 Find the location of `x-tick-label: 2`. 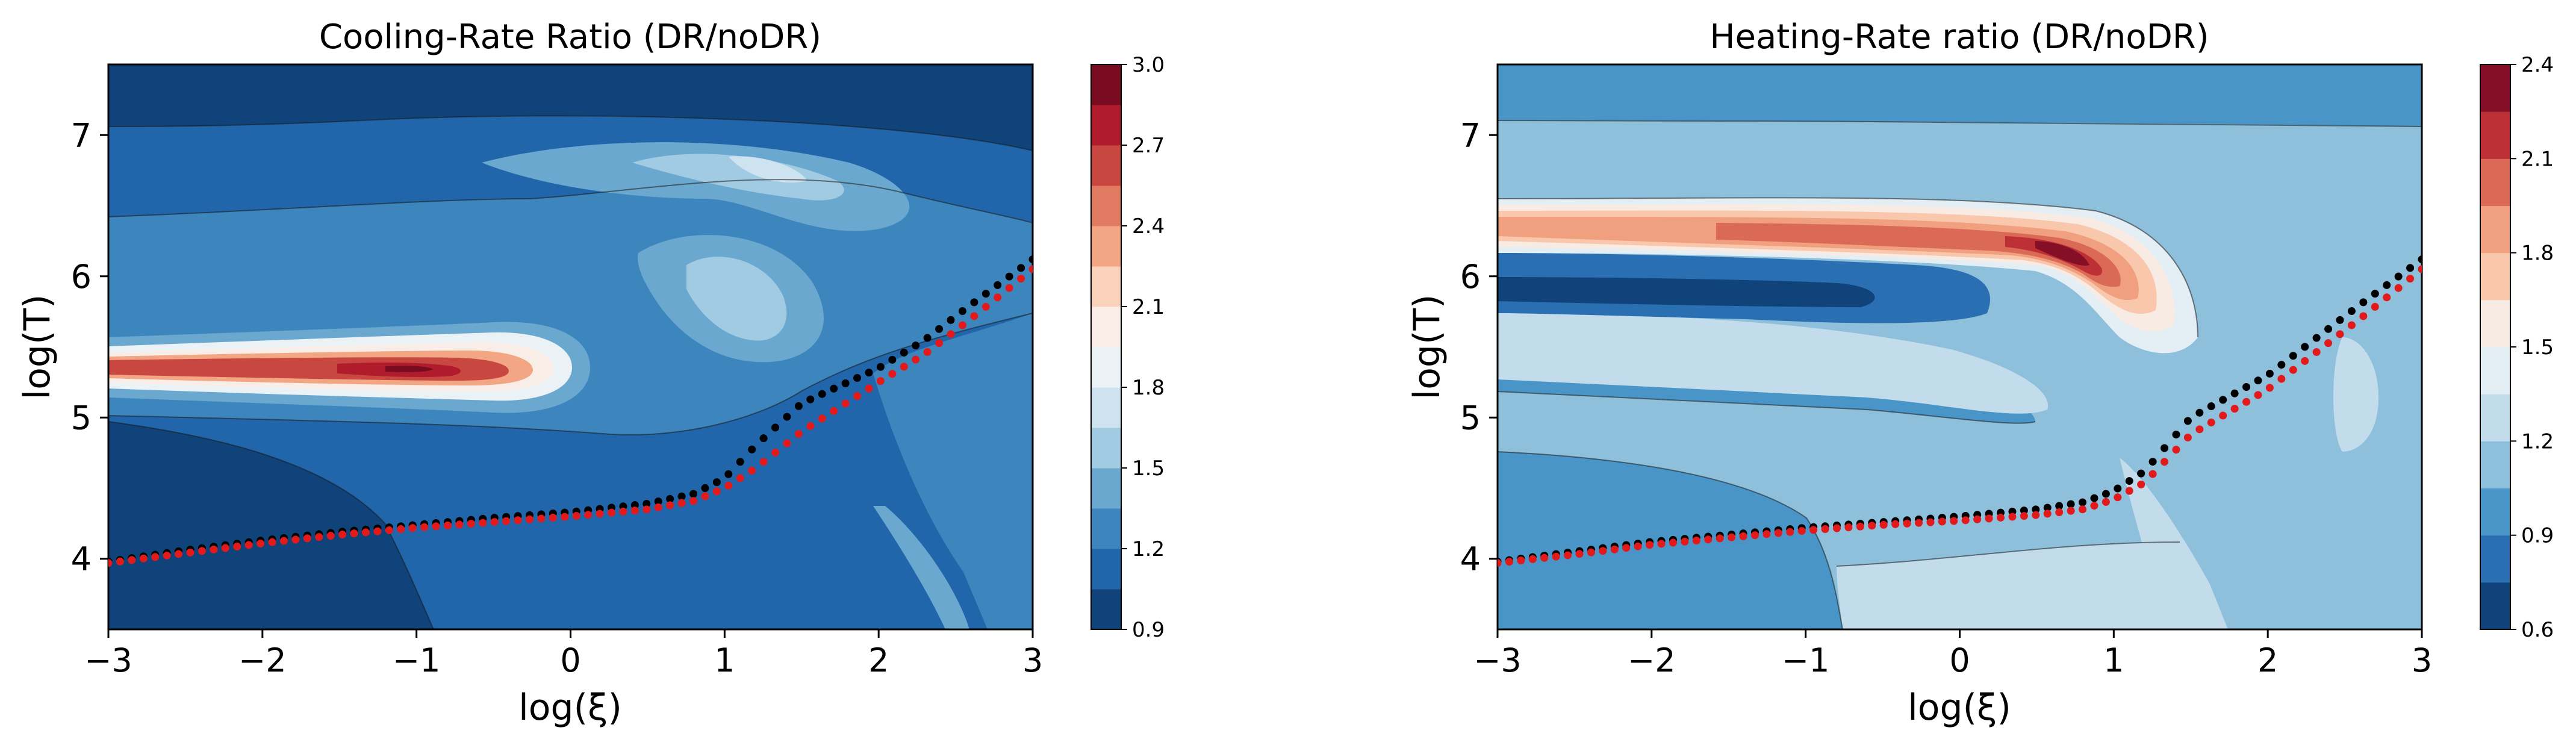

x-tick-label: 2 is located at coordinates (878, 660).